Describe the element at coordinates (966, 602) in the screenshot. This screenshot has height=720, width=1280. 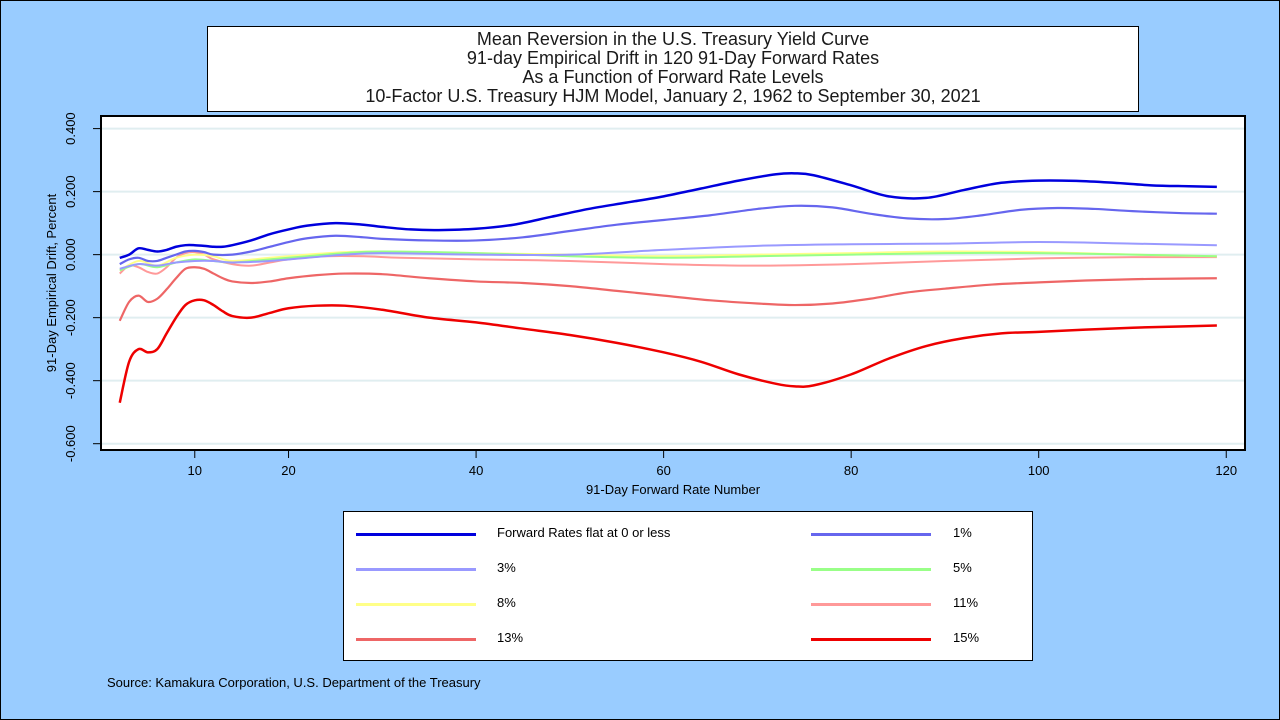
I see `legend-label: 11%` at that location.